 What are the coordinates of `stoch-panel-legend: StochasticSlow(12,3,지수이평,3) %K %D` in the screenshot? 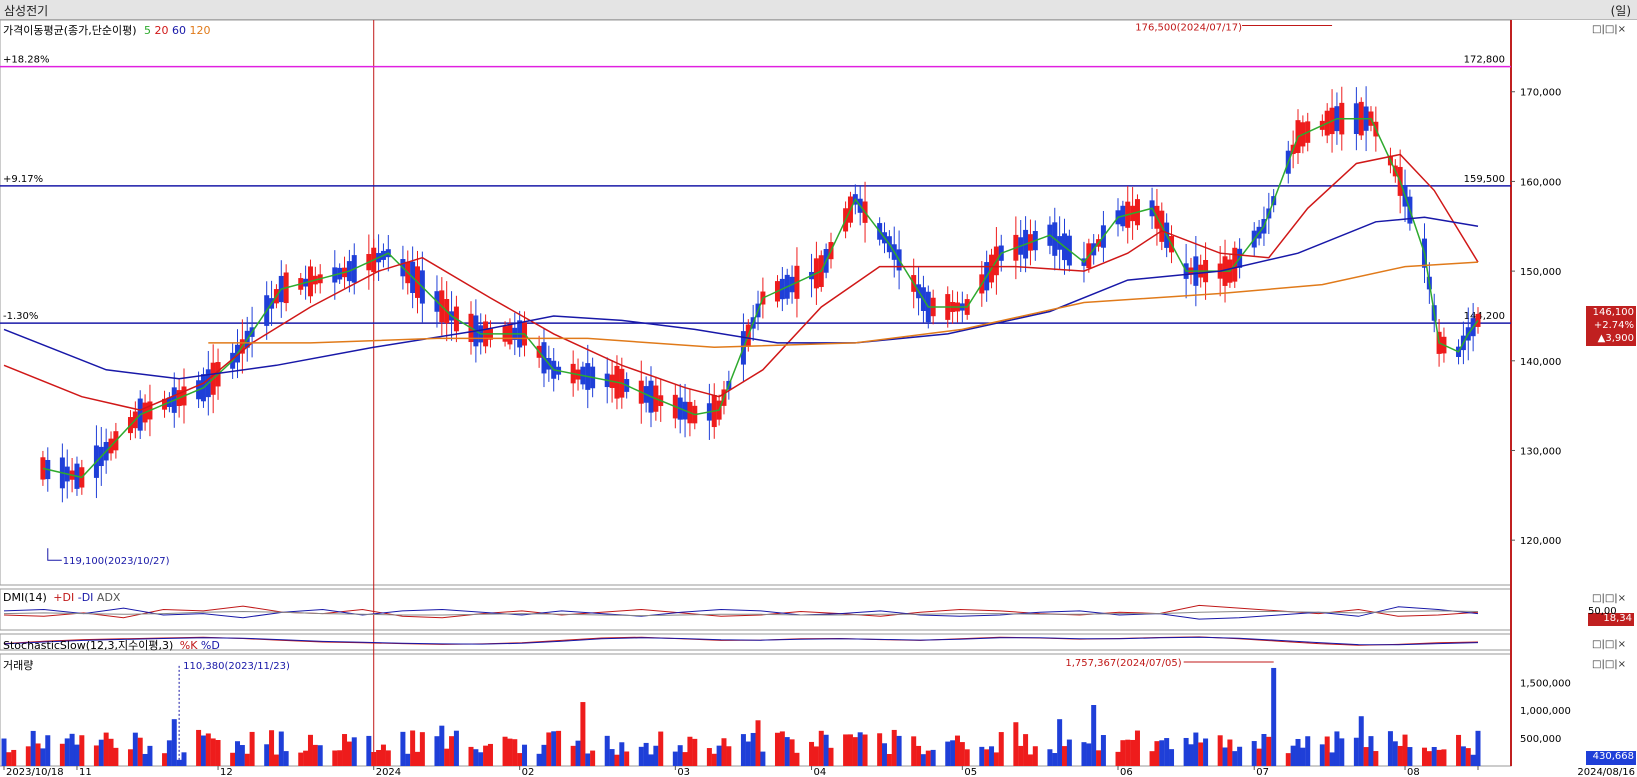 It's located at (111, 645).